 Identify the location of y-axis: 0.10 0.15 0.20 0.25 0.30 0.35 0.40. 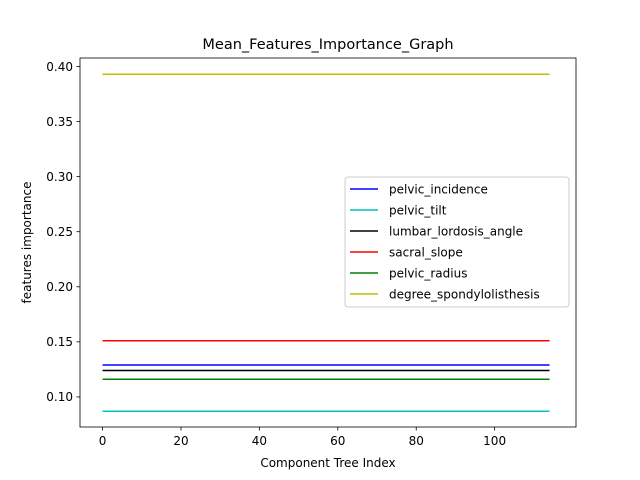
(63, 232).